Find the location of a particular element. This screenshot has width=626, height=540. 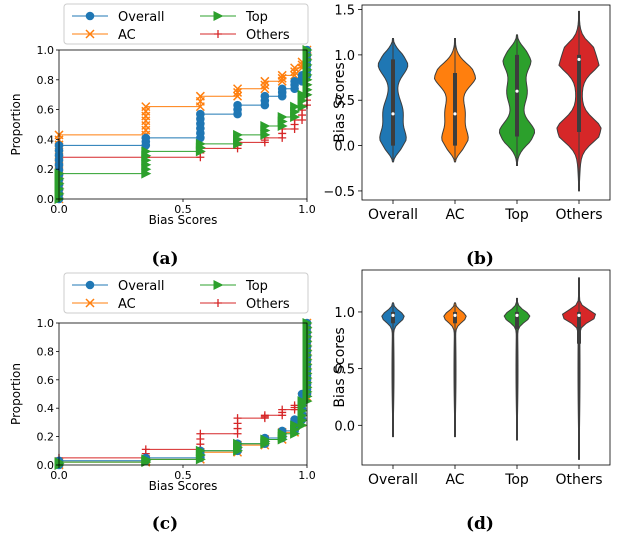

cdf-markers-others is located at coordinates (183, 394).